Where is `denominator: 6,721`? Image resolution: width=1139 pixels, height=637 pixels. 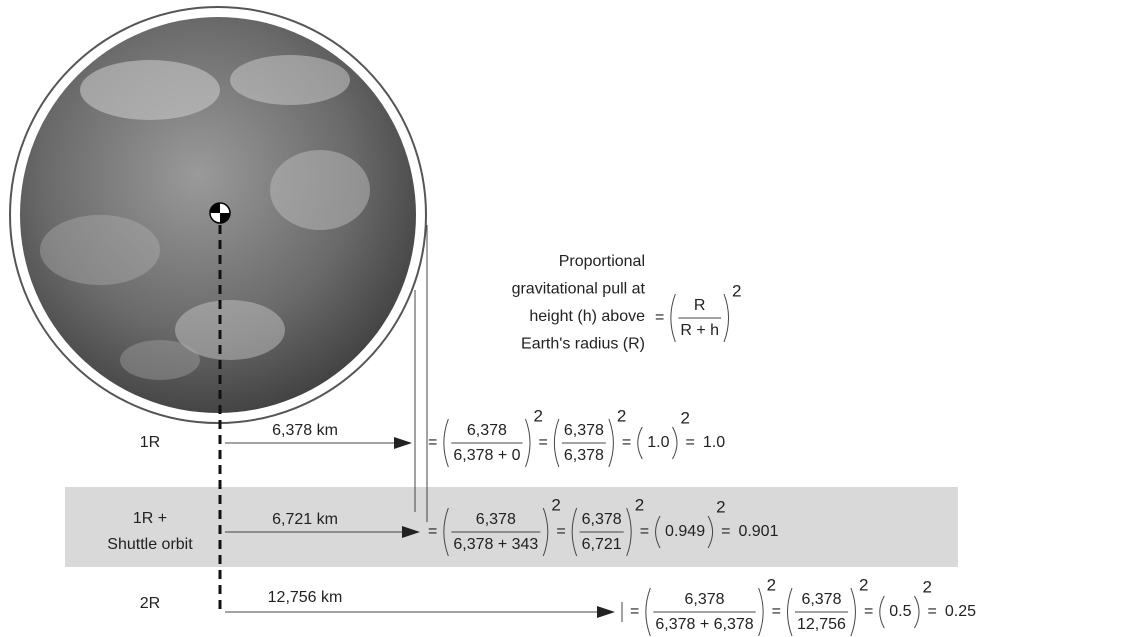
denominator: 6,721 is located at coordinates (602, 544).